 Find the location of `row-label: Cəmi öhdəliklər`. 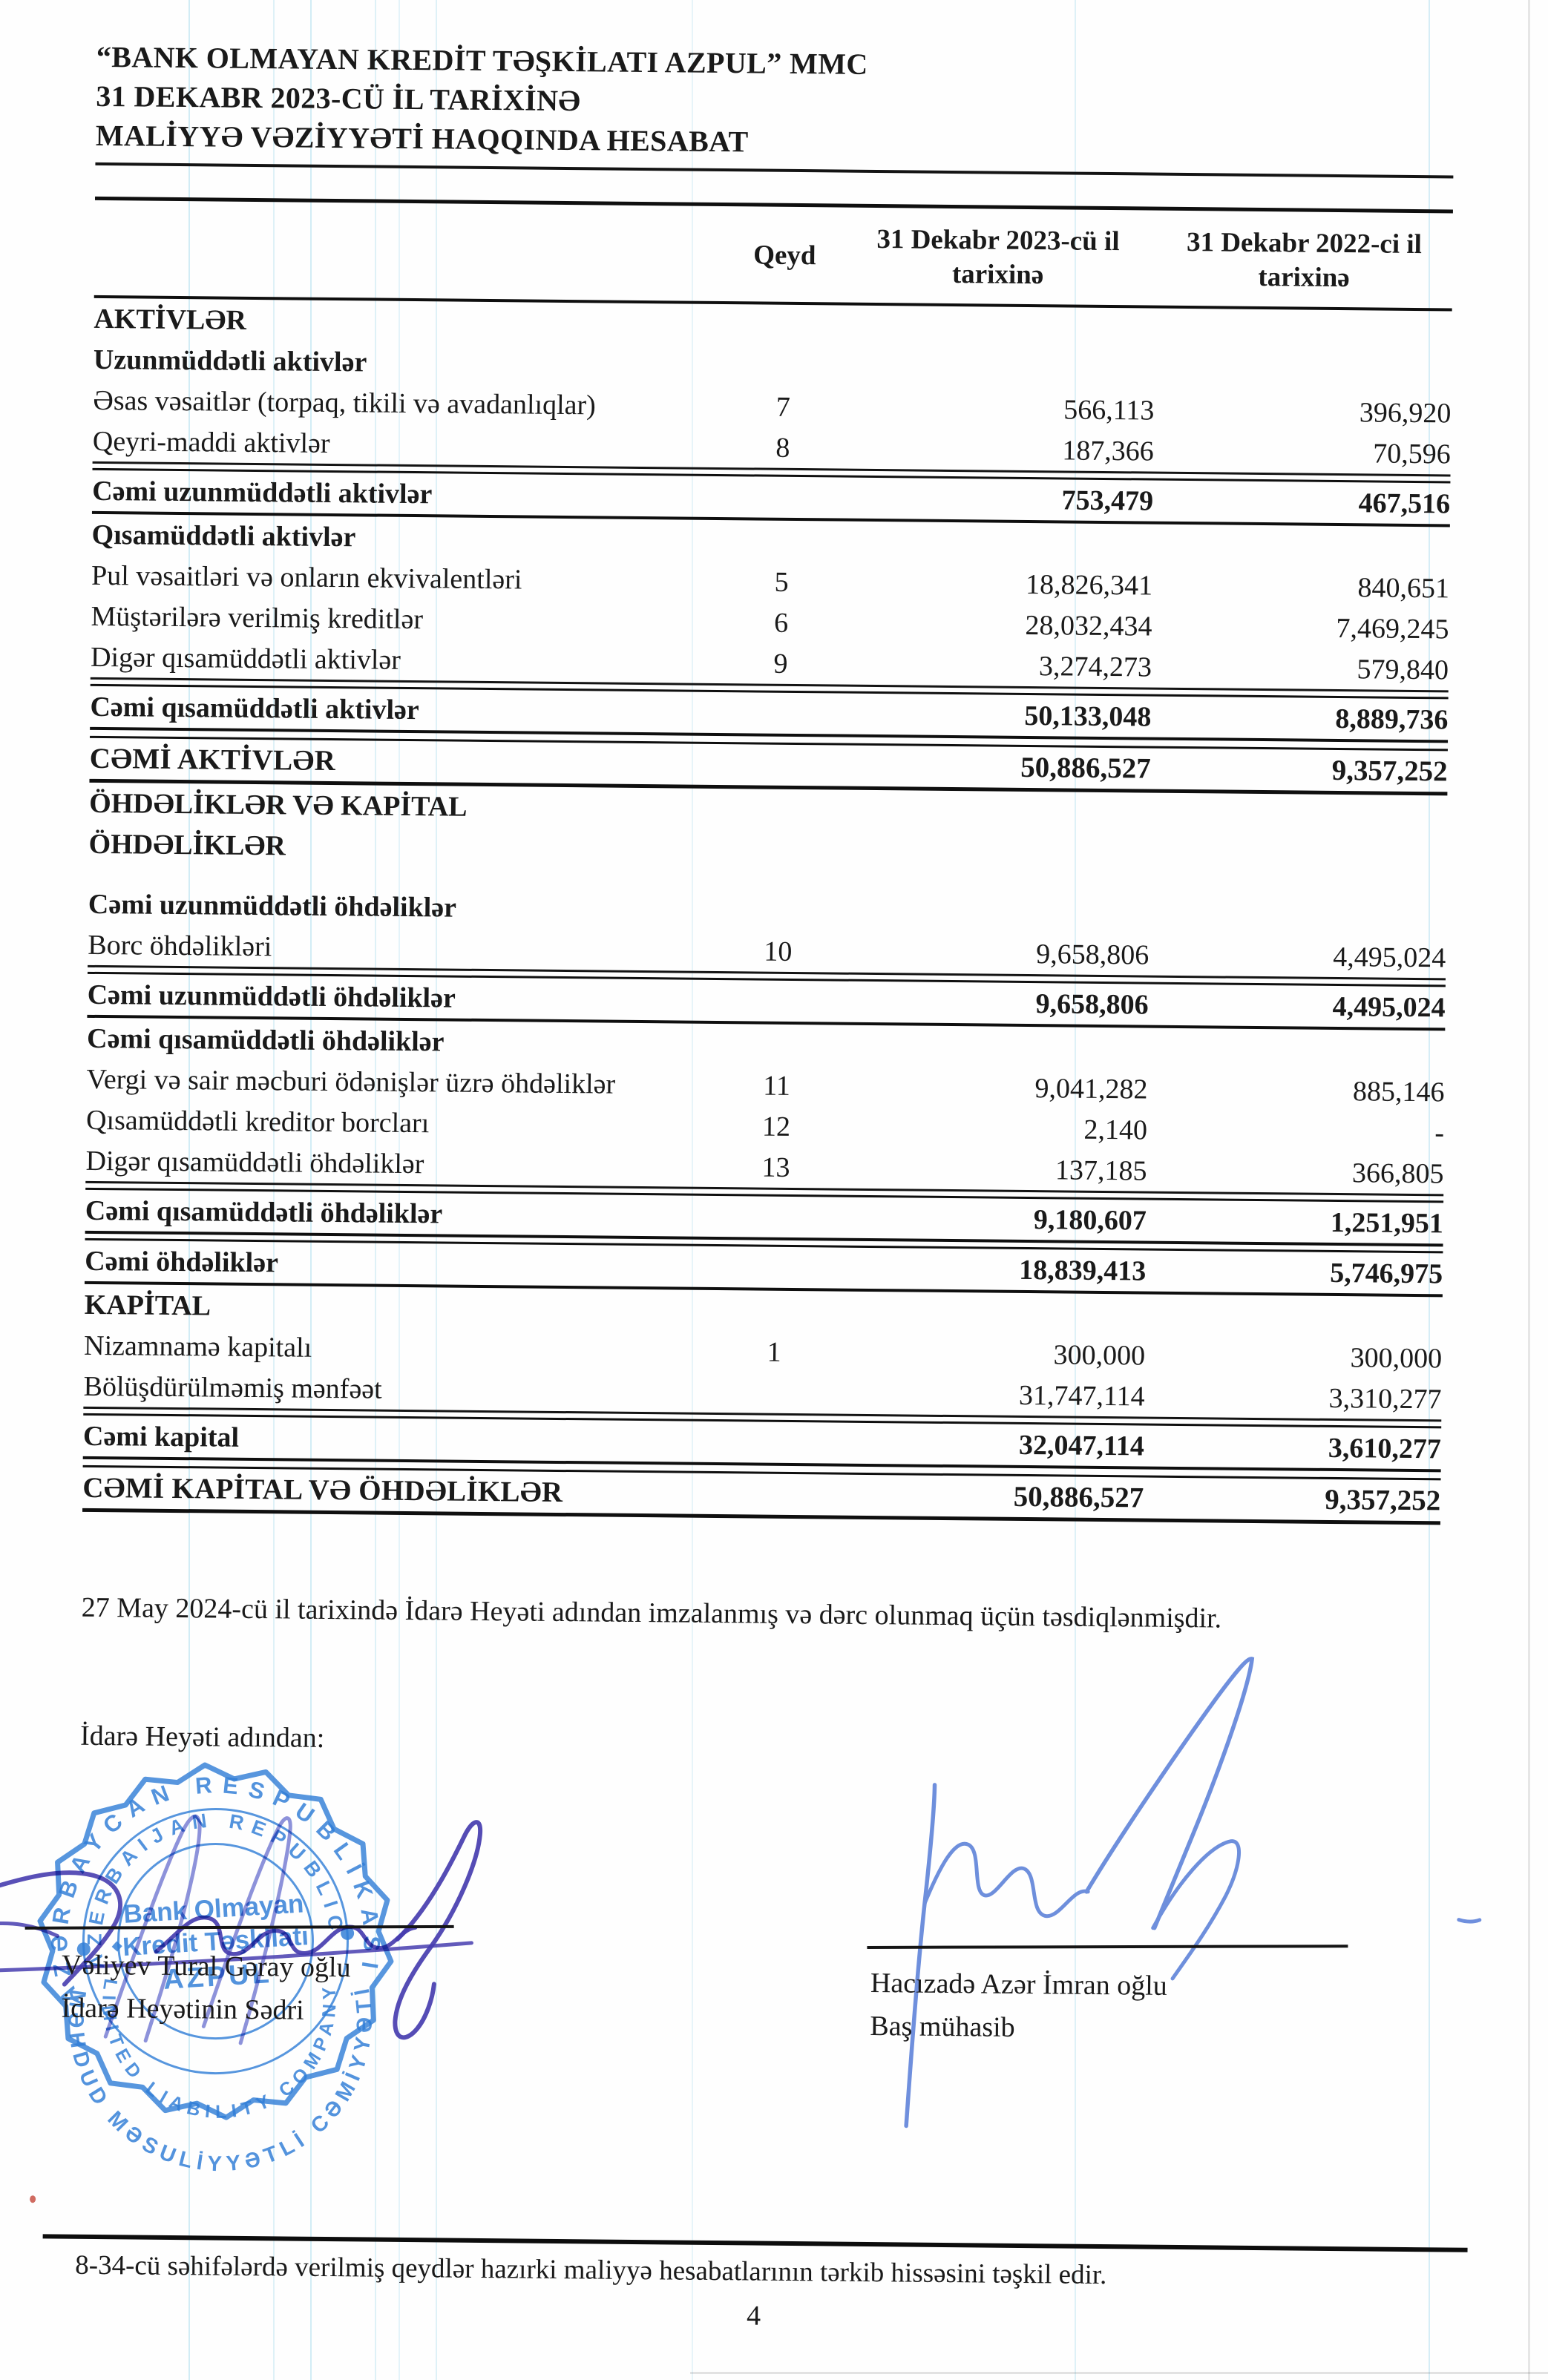

row-label: Cəmi öhdəliklər is located at coordinates (182, 1262).